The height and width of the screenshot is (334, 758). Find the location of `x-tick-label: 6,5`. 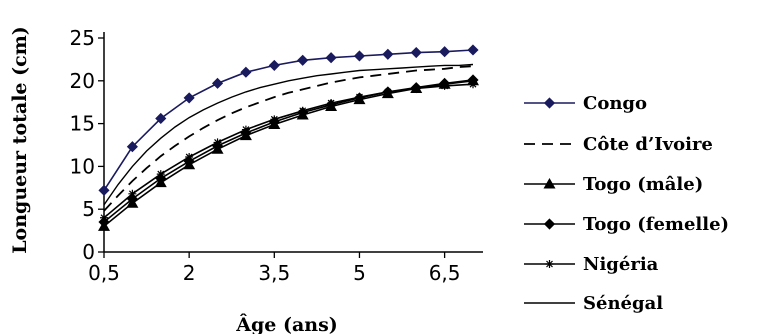

x-tick-label: 6,5 is located at coordinates (445, 273).